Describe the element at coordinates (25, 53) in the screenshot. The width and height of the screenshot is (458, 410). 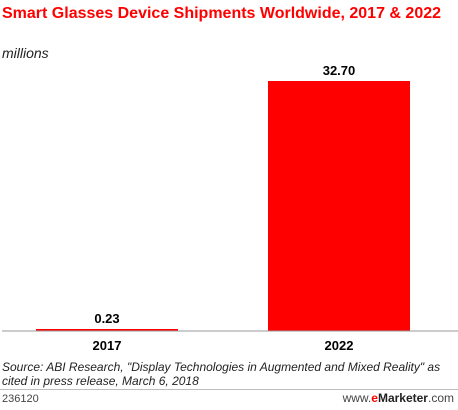
I see `chart-subtitle: millions` at that location.